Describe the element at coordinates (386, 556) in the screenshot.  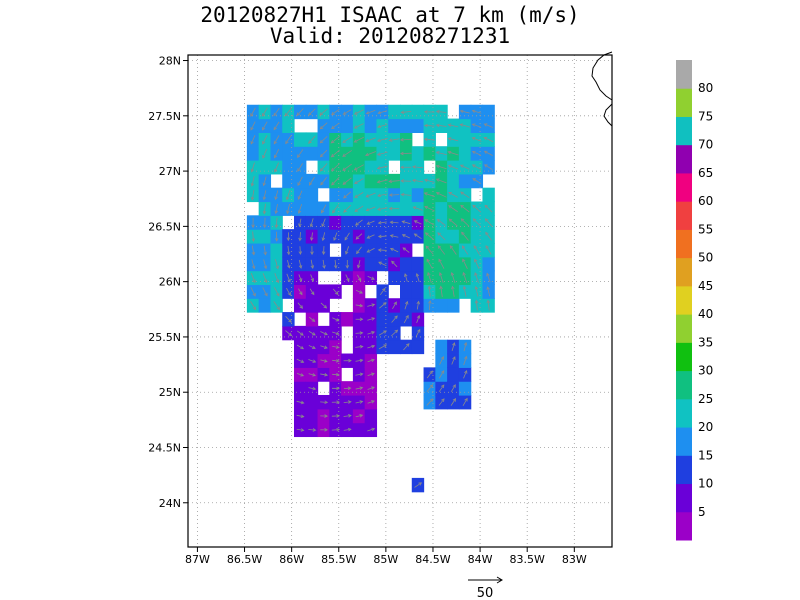
I see `x-axis-ticks: 87W 86.5W 86W 85.5W 85W 84.5W 84W 83.5W 83W` at that location.